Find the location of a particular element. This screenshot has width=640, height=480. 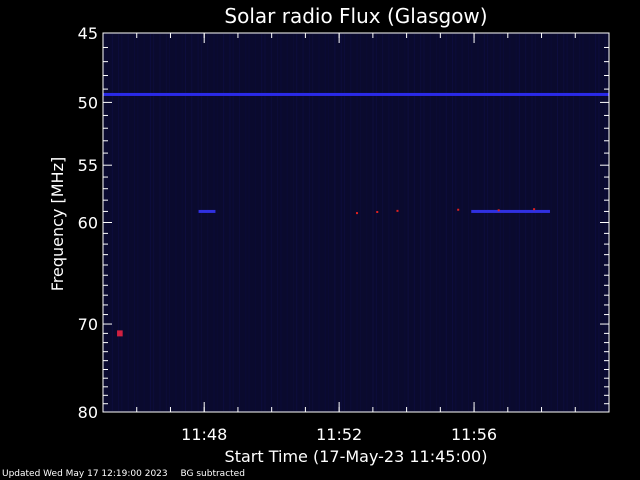

x-tick-label: 11:48 is located at coordinates (204, 434).